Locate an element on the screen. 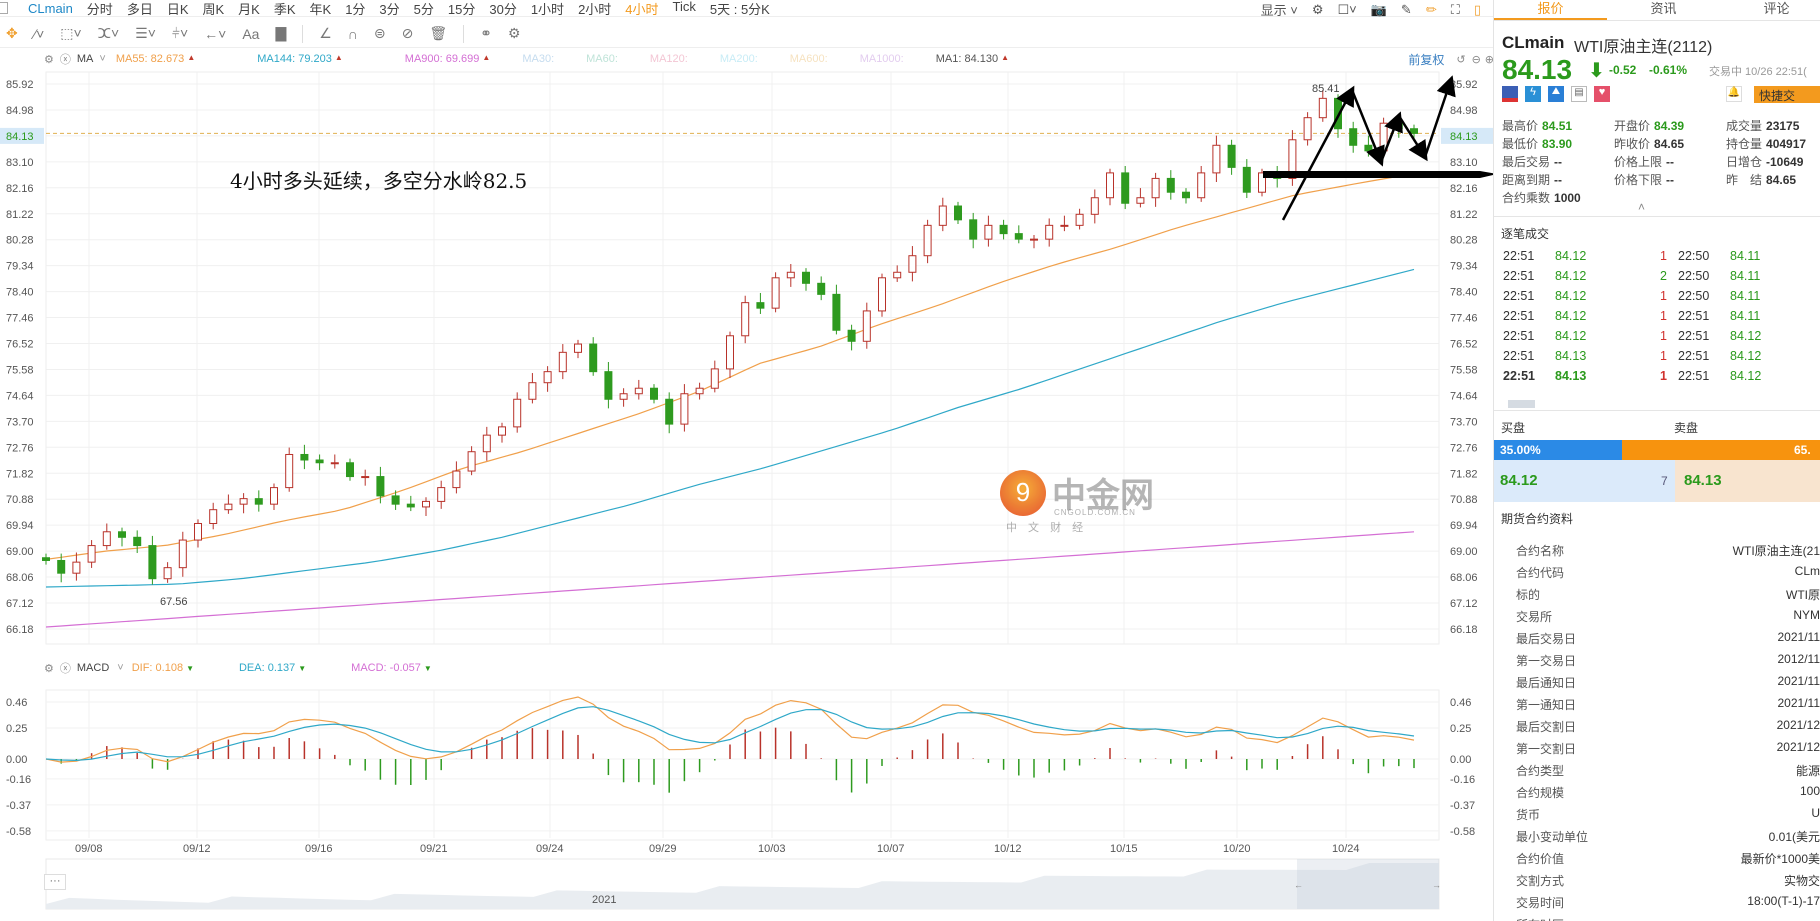 The width and height of the screenshot is (1820, 921). date-tick: 09/21 is located at coordinates (434, 849).